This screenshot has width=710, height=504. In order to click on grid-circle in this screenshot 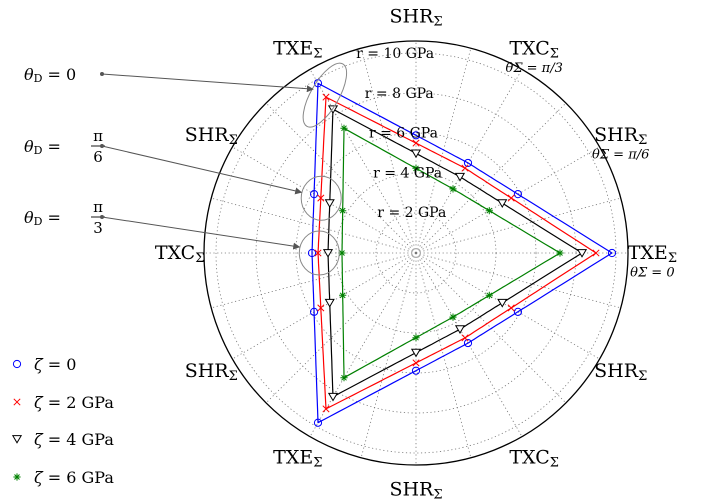, I will do `click(416, 253)`.